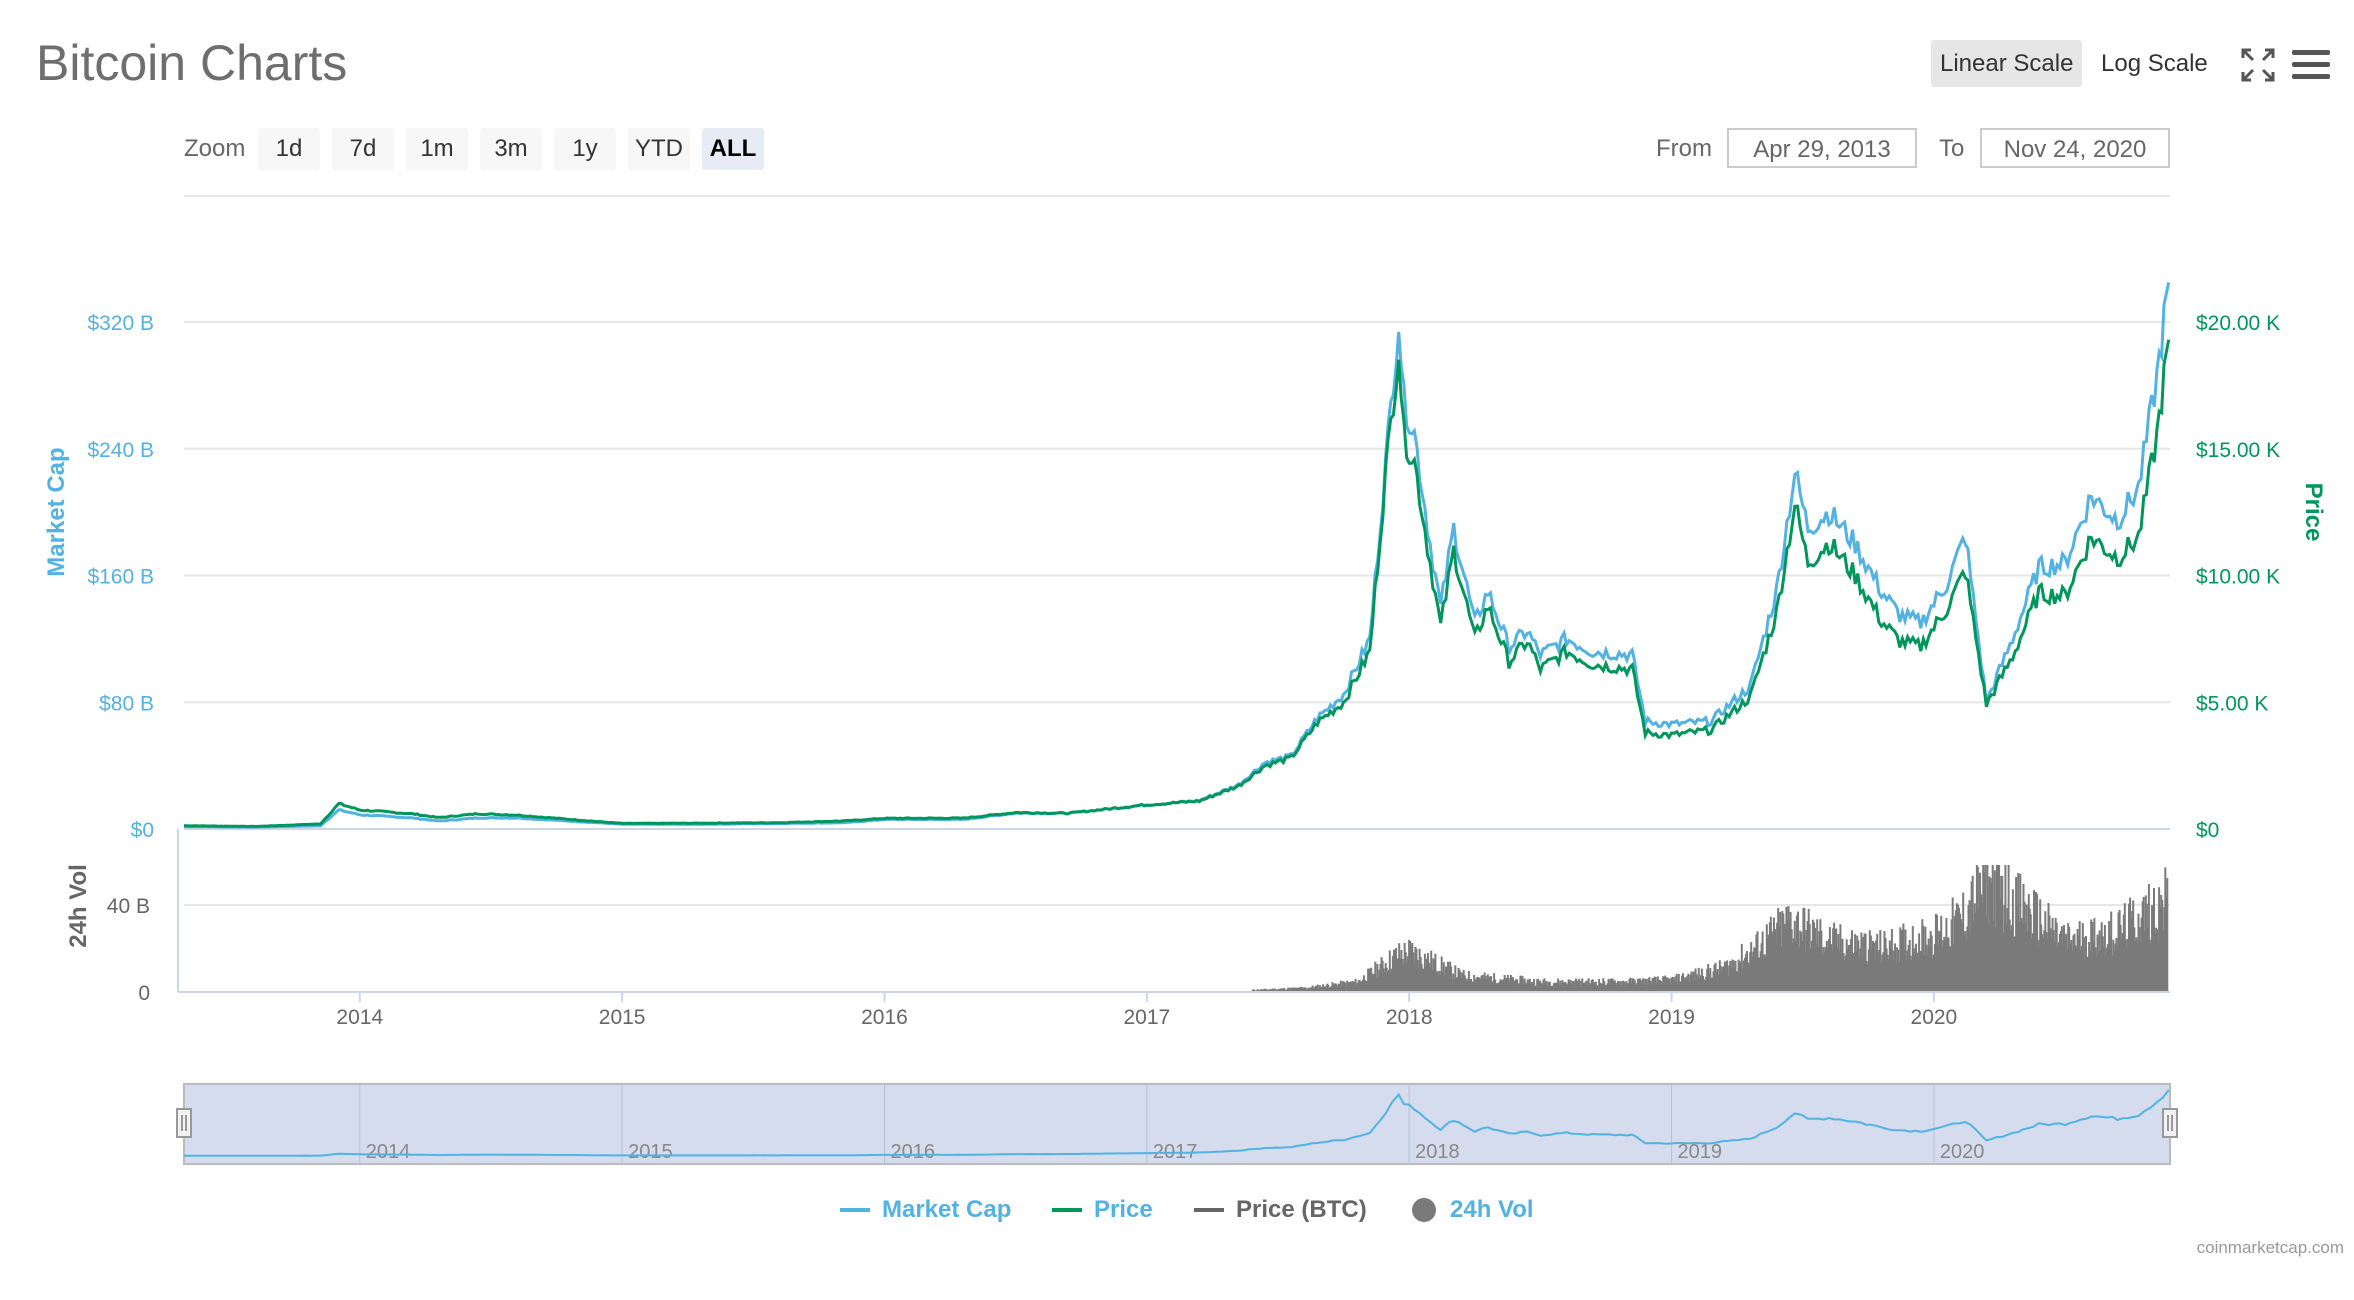 This screenshot has height=1300, width=2354. Describe the element at coordinates (289, 149) in the screenshot. I see `zoom-1d-button: 1d` at that location.